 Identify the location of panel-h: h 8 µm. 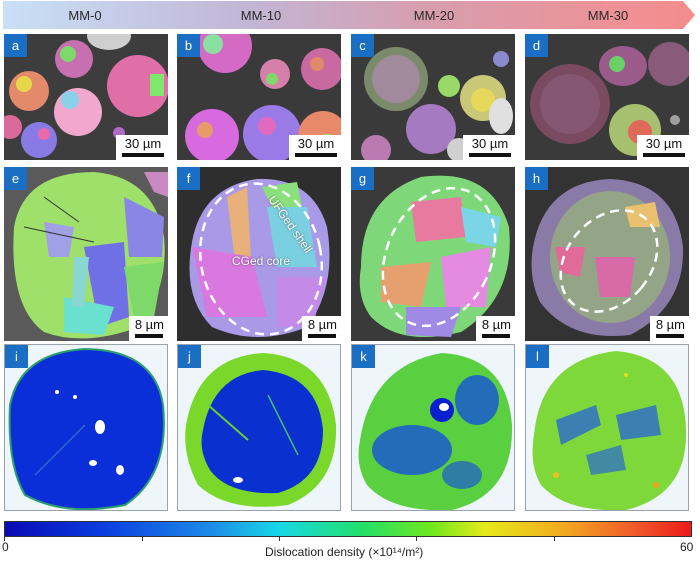
(607, 254).